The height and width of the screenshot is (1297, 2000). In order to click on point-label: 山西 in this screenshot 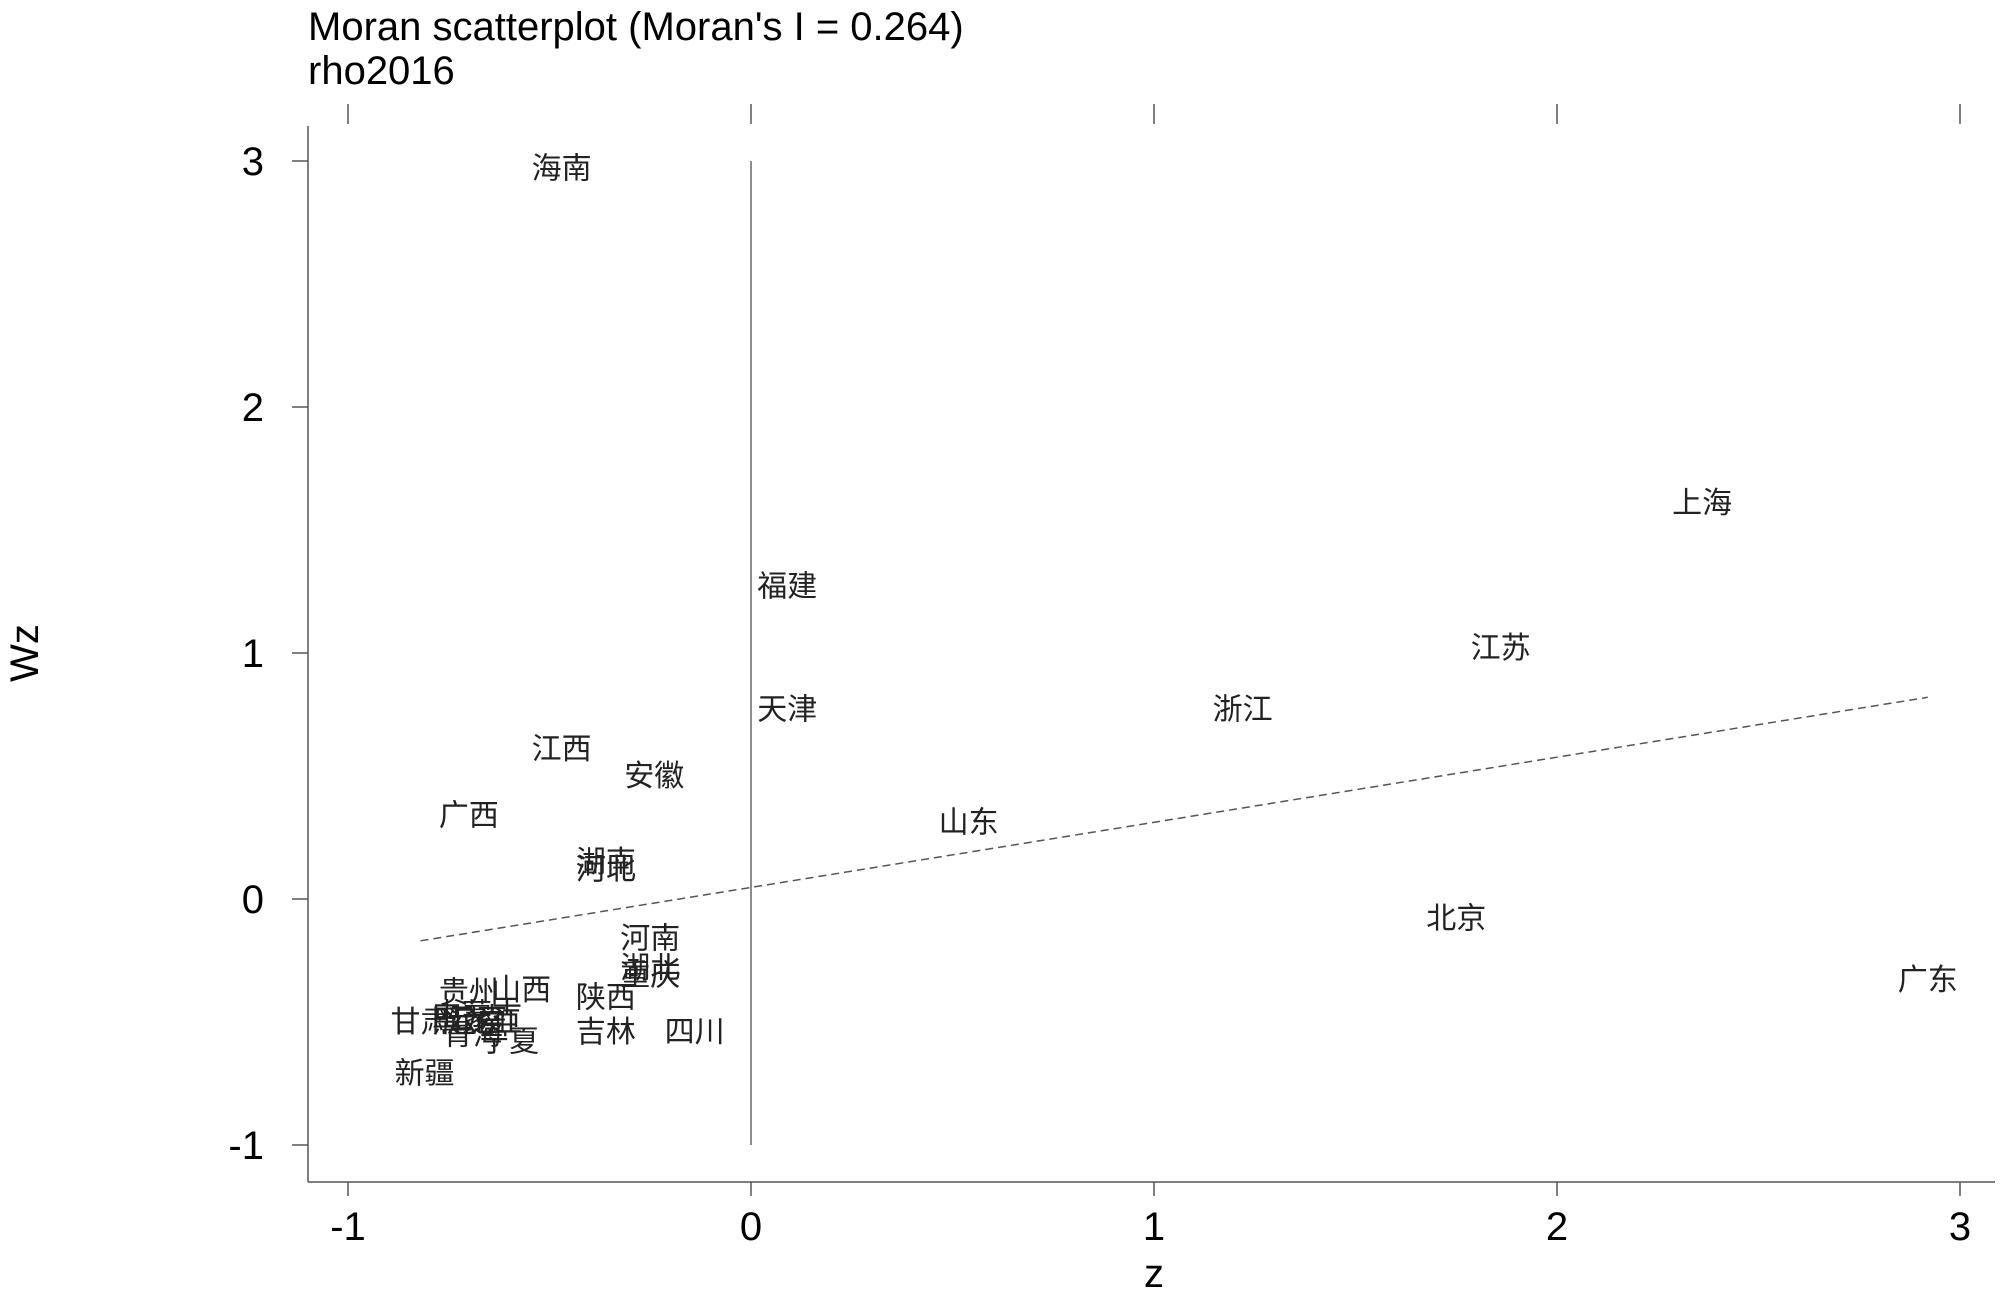, I will do `click(521, 990)`.